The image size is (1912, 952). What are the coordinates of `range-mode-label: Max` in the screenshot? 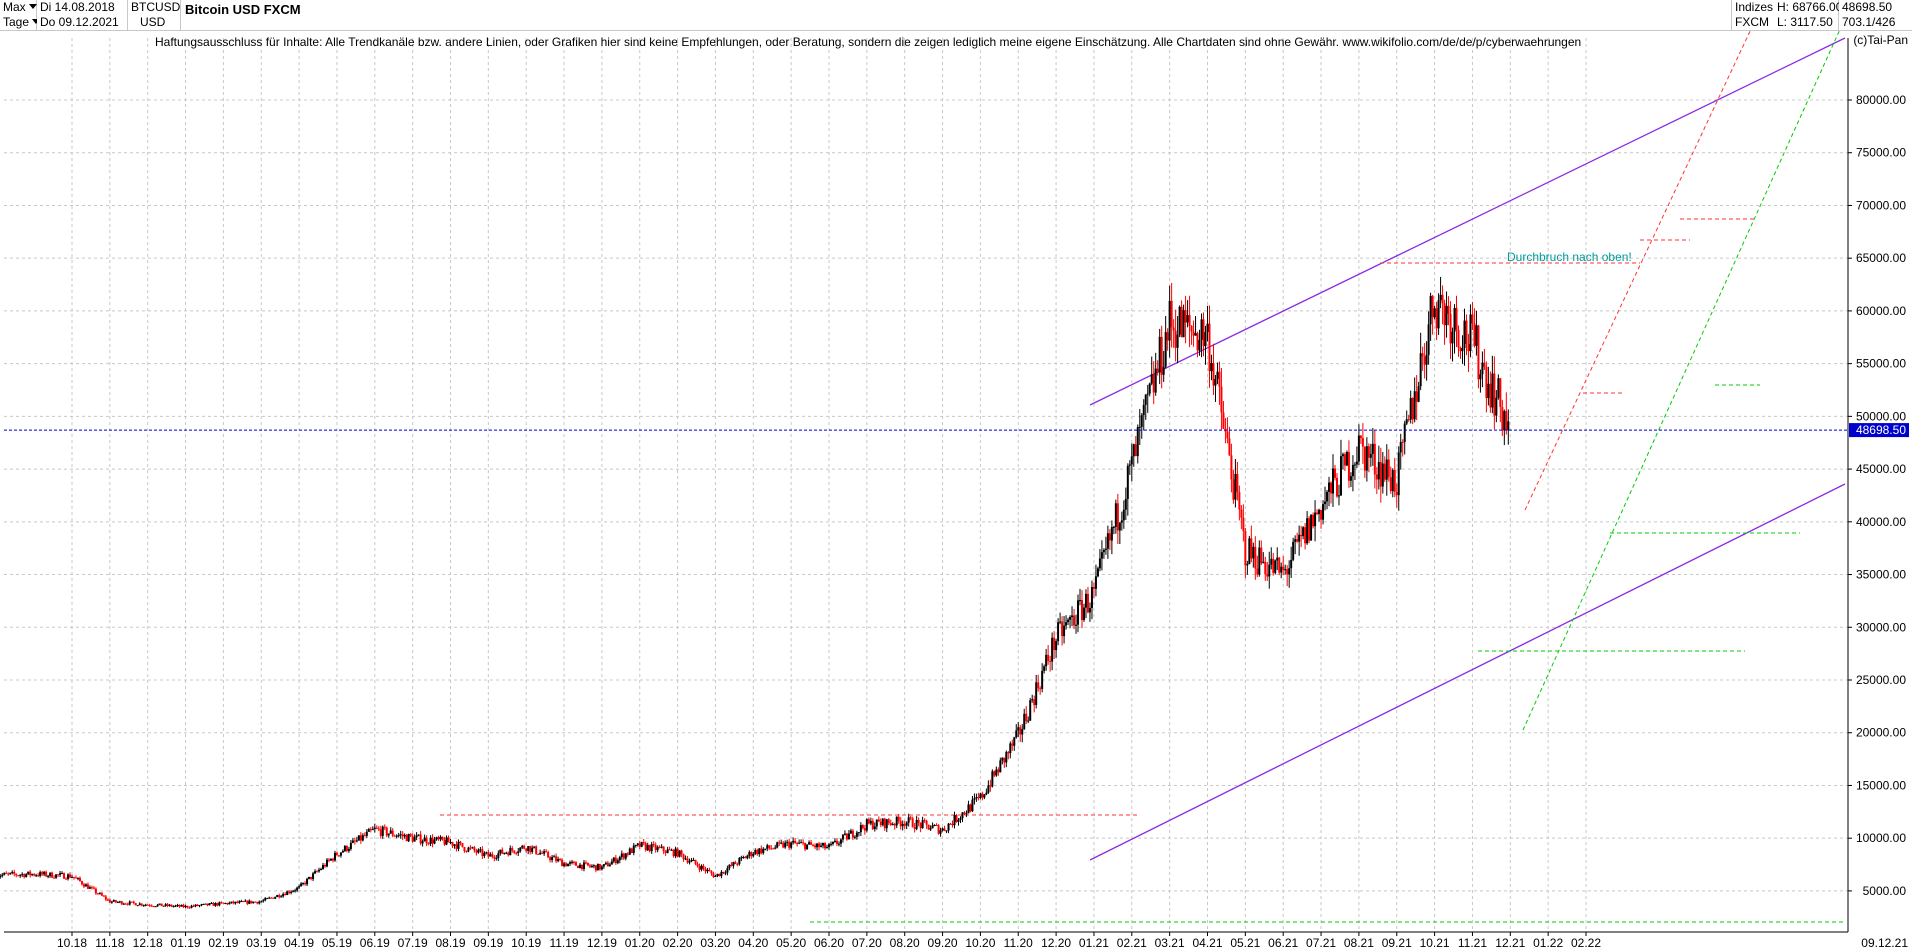 It's located at (14, 7).